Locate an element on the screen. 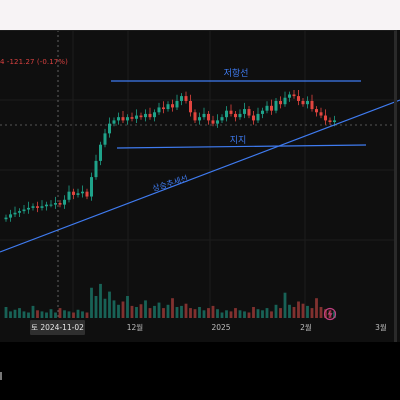 This screenshot has height=400, width=400. volume-bars is located at coordinates (170, 300).